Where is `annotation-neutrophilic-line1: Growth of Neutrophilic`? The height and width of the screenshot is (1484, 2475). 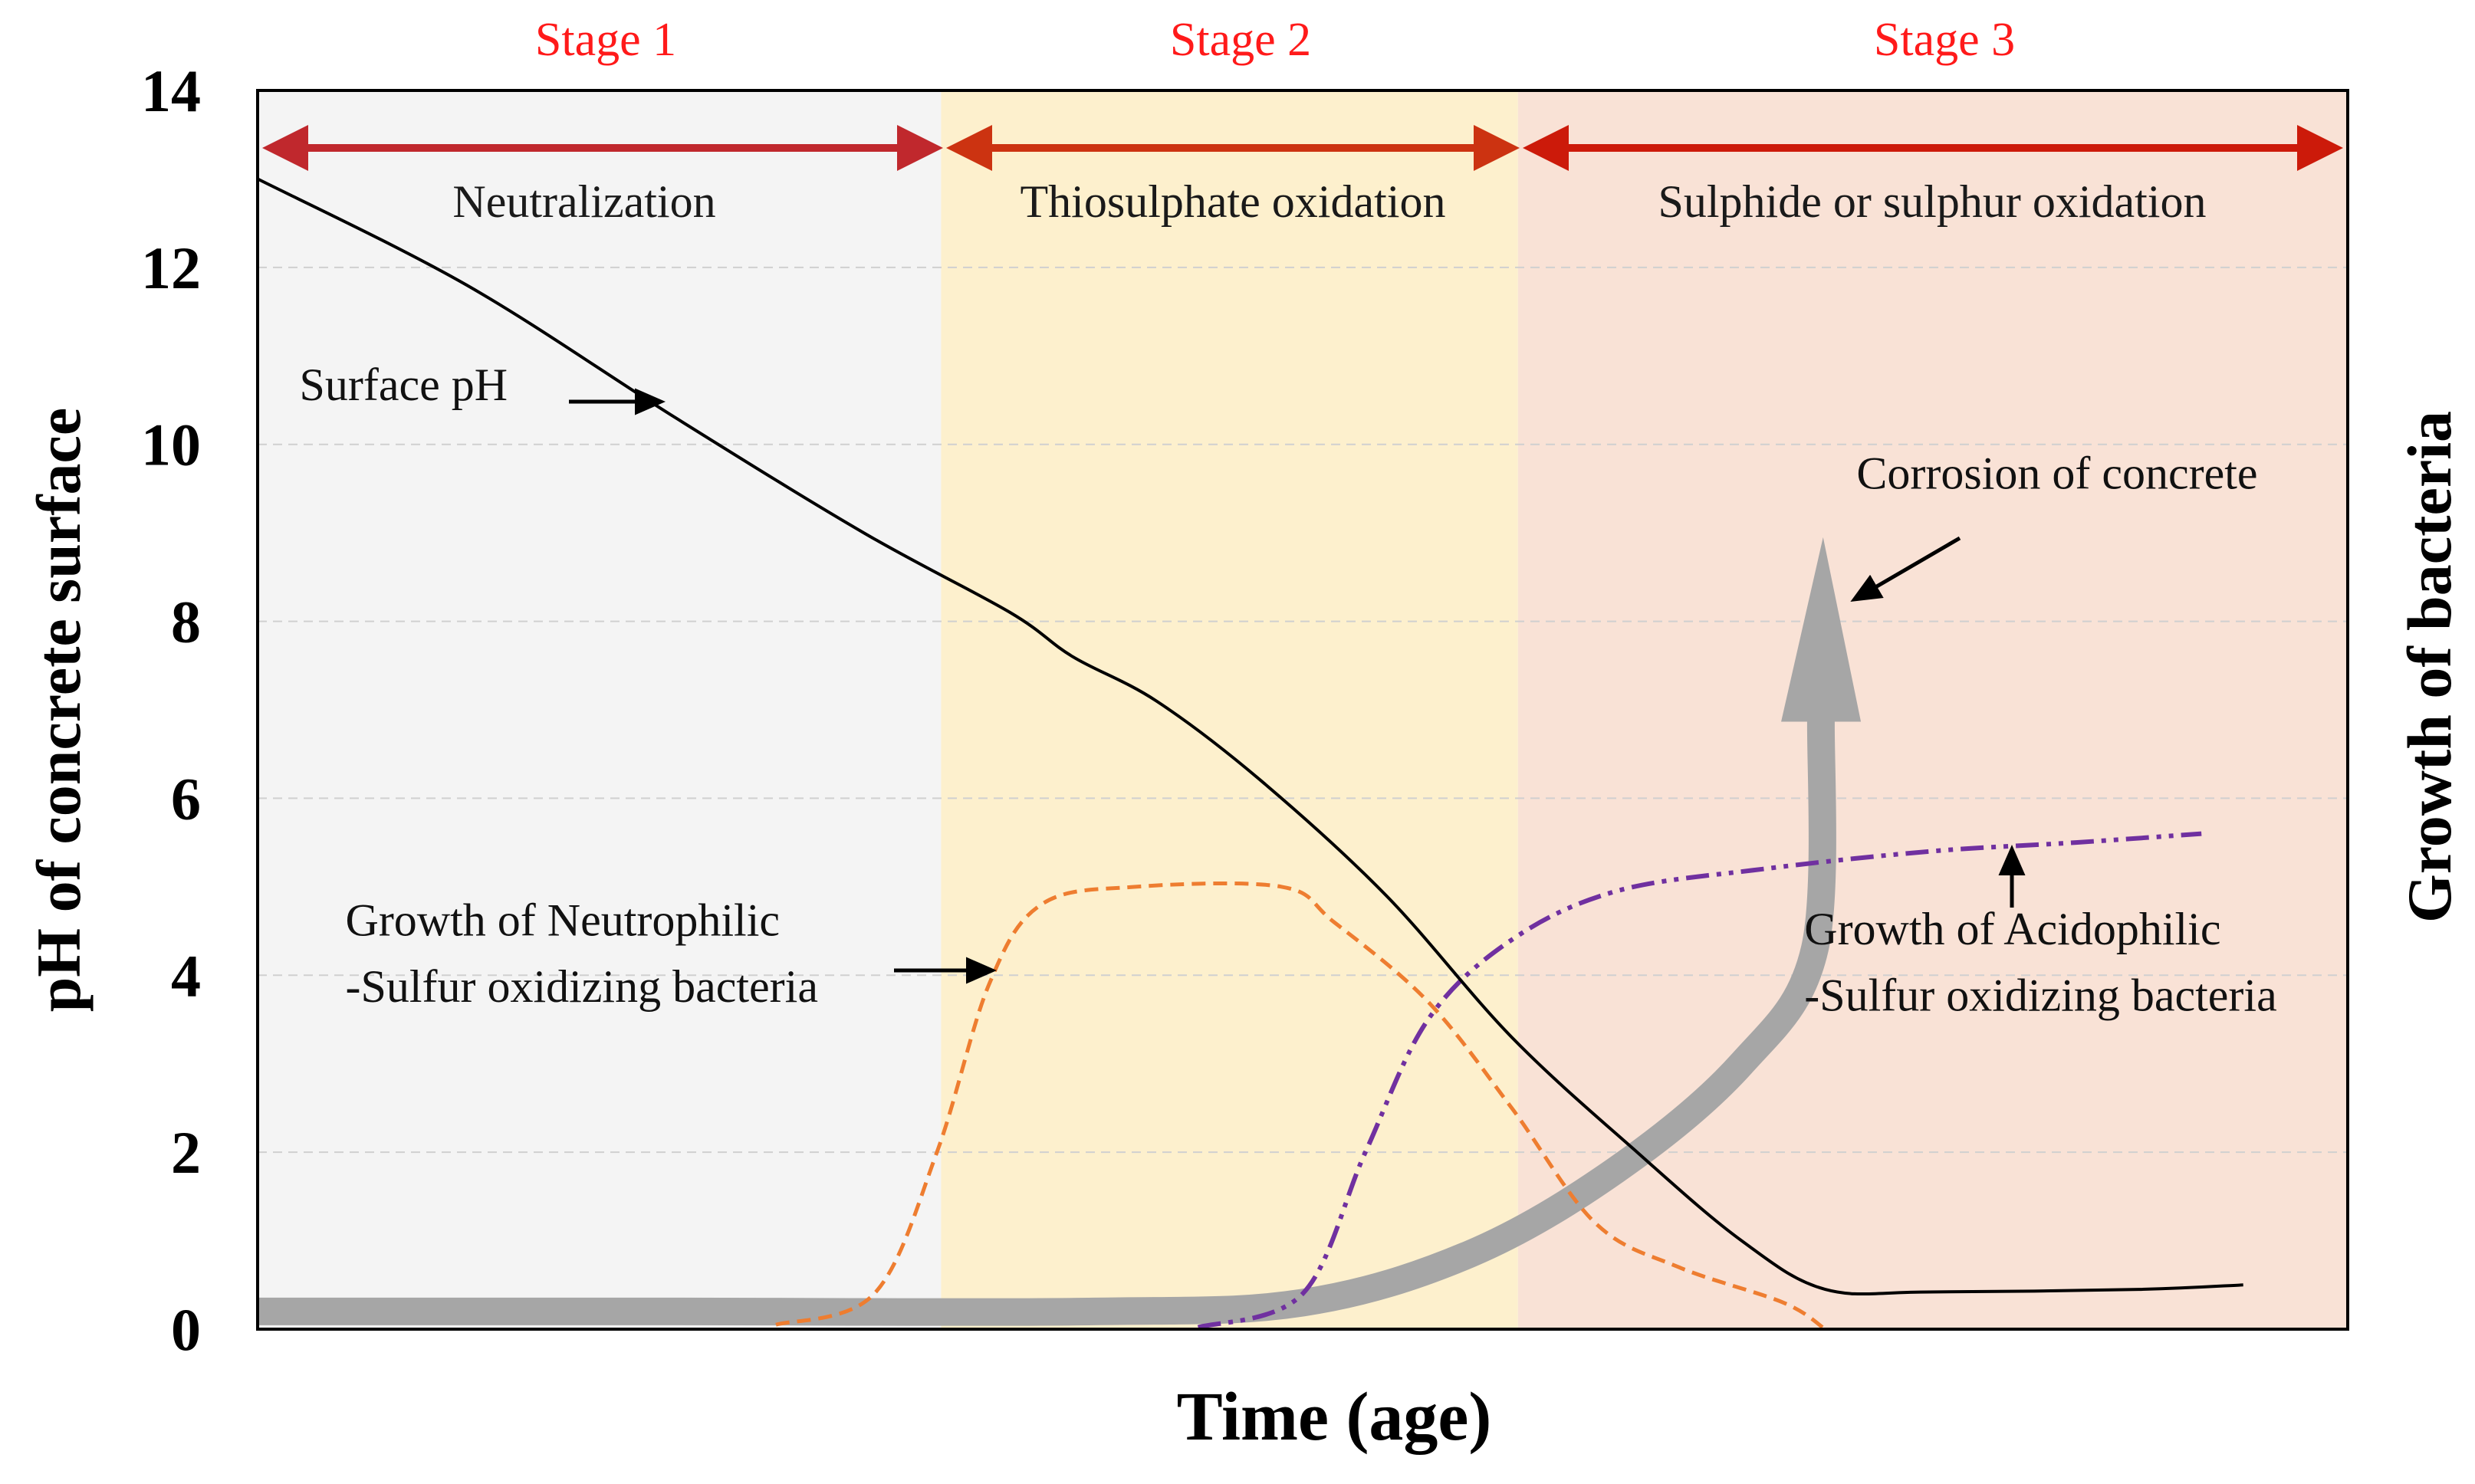
annotation-neutrophilic-line1: Growth of Neutrophilic is located at coordinates (562, 920).